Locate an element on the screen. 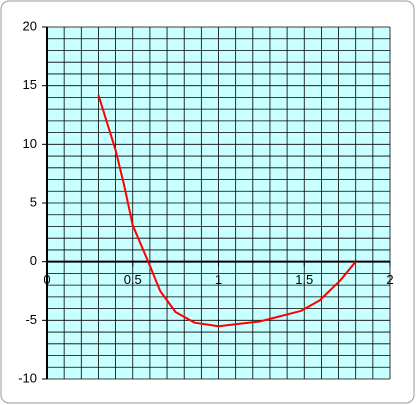 This screenshot has width=416, height=405. x-tick-label: 2 is located at coordinates (389, 279).